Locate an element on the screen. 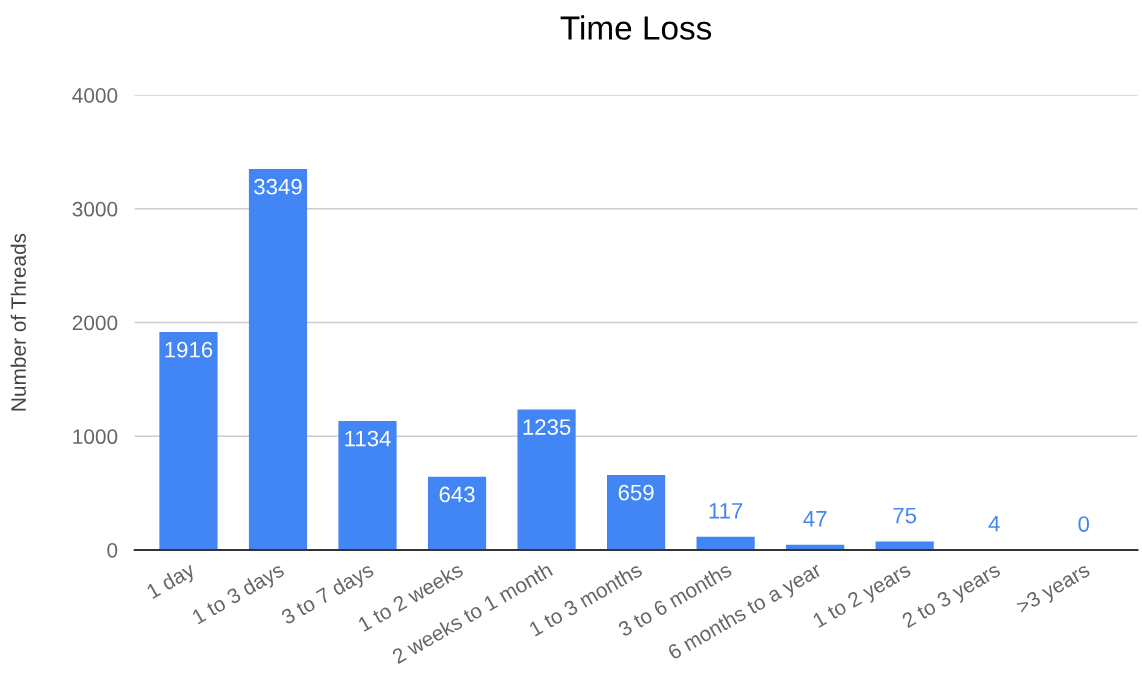 The image size is (1142, 694). data-label: 3349 is located at coordinates (278, 186).